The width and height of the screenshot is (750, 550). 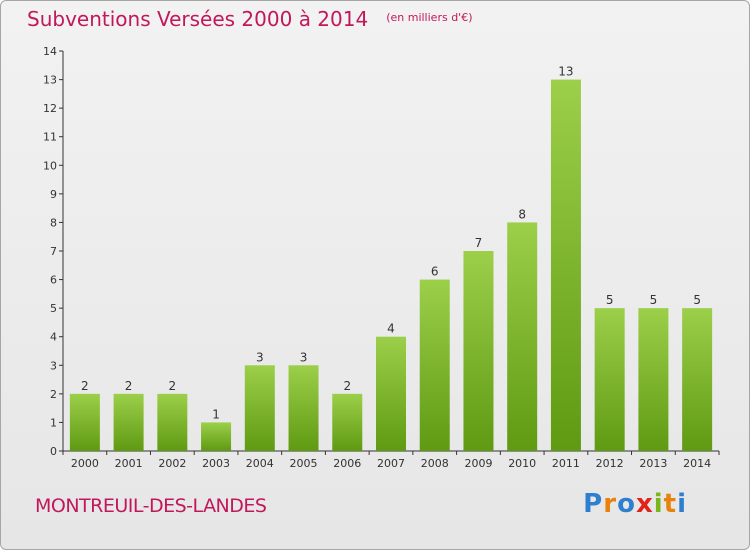 What do you see at coordinates (53, 194) in the screenshot?
I see `y-tick-label: 9` at bounding box center [53, 194].